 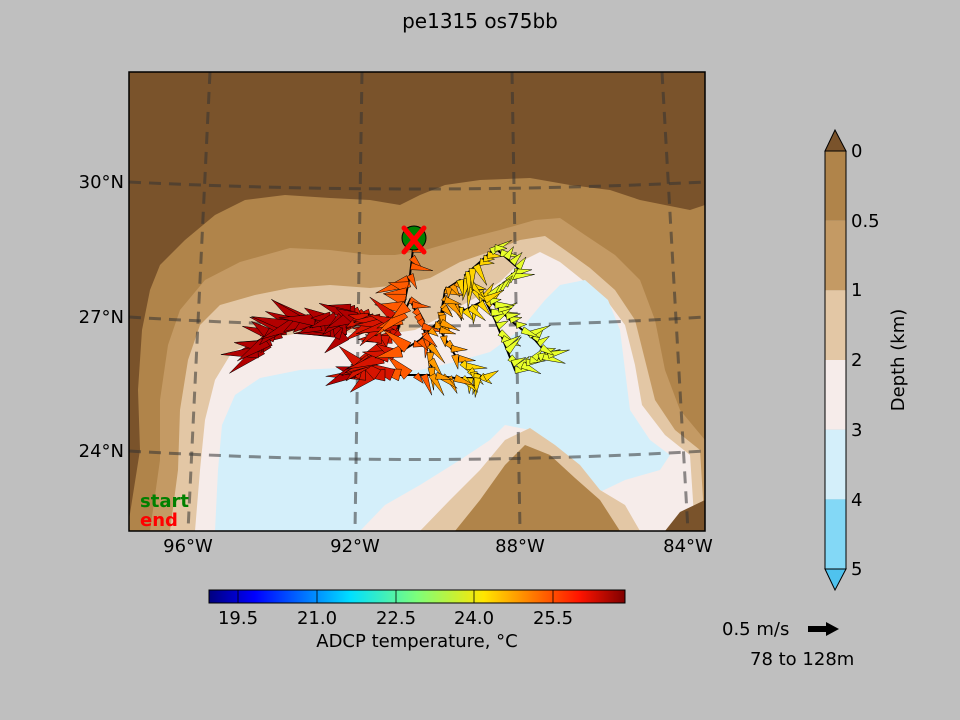 What do you see at coordinates (537, 488) in the screenshot?
I see `yucatan-land` at bounding box center [537, 488].